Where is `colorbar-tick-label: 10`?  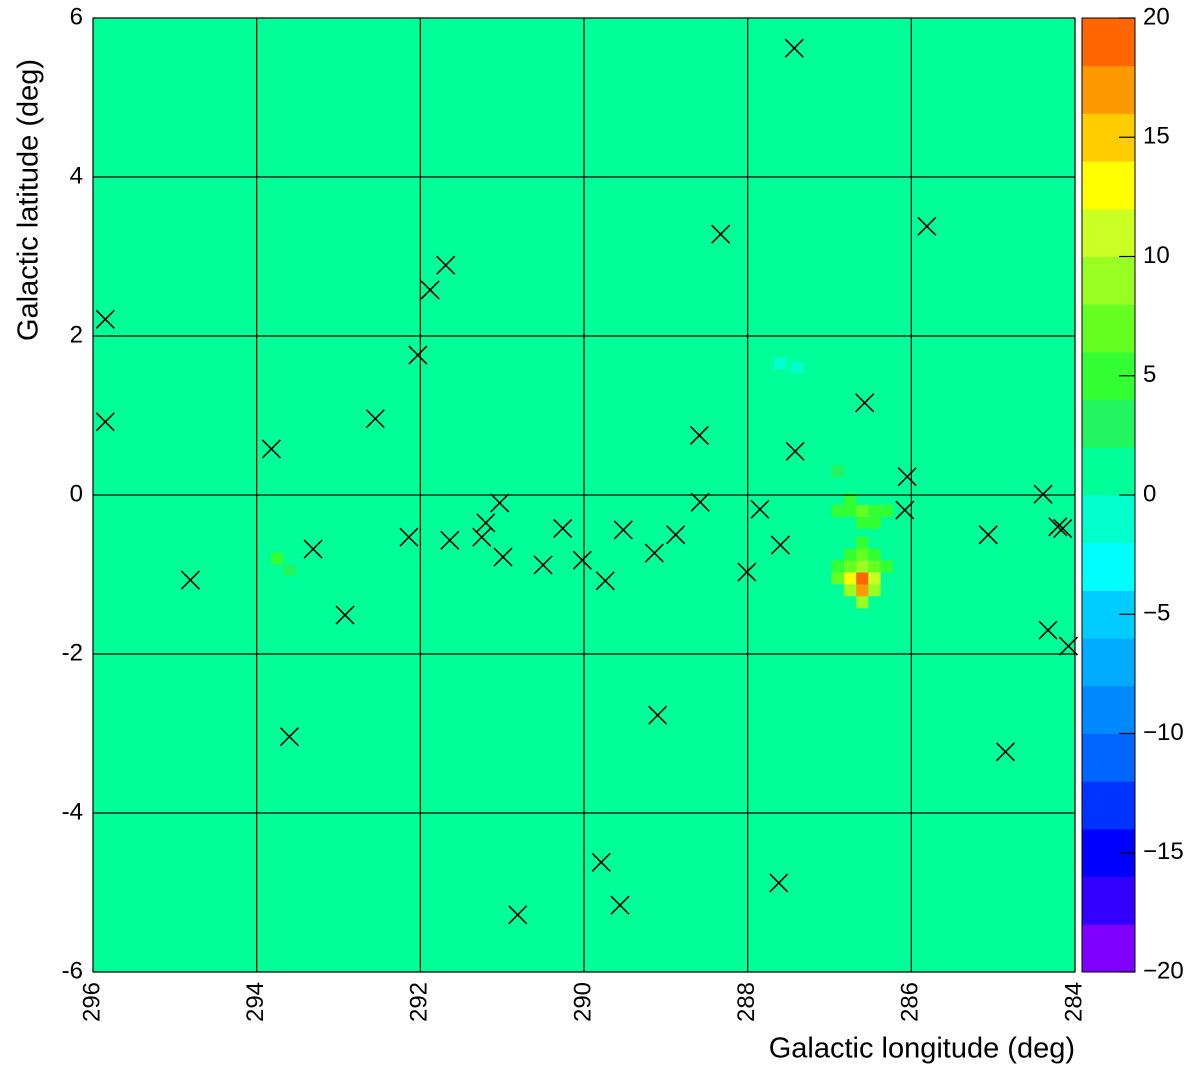 colorbar-tick-label: 10 is located at coordinates (1156, 255).